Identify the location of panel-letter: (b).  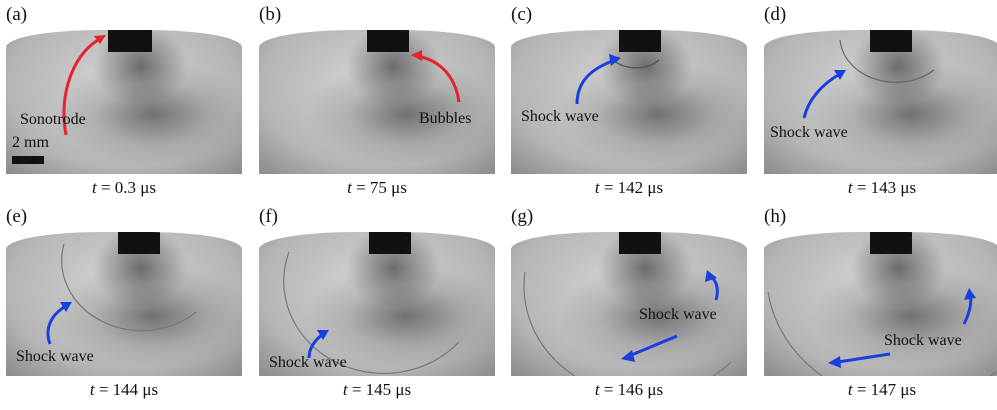
(270, 14).